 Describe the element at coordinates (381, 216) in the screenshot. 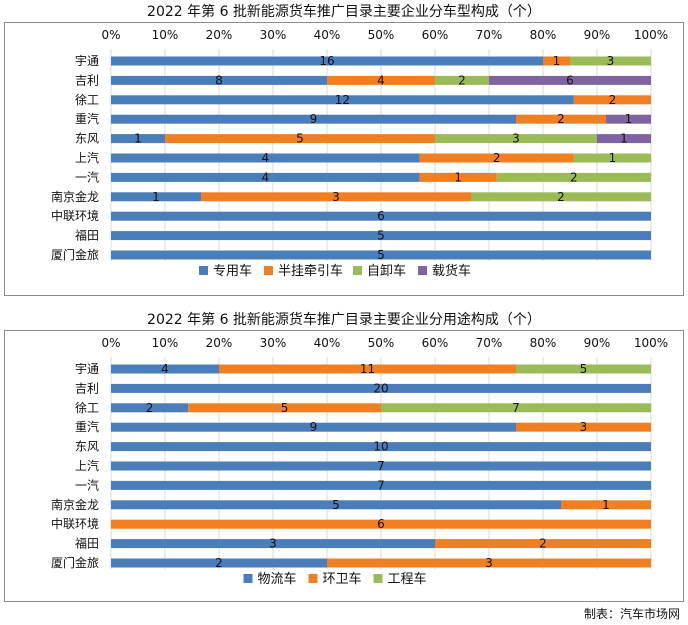

I see `chart-1-data-label: 6` at that location.